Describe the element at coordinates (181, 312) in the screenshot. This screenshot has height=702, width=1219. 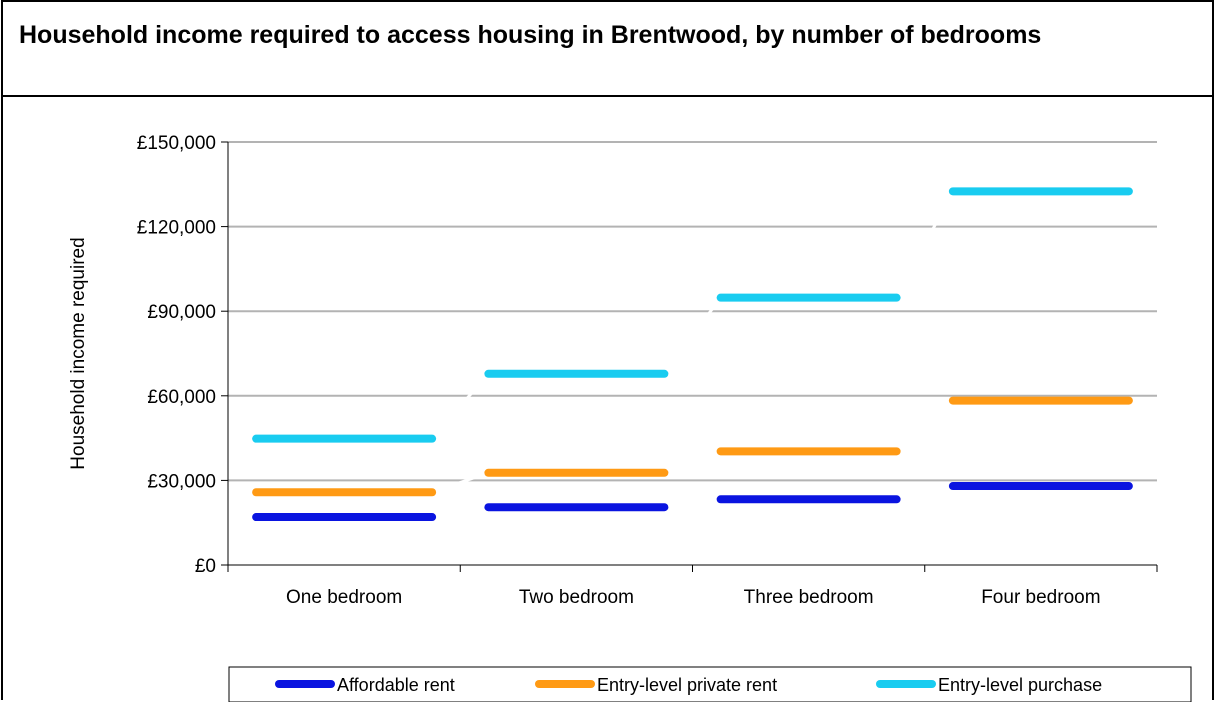
I see `y-tick-label: £90,000` at that location.